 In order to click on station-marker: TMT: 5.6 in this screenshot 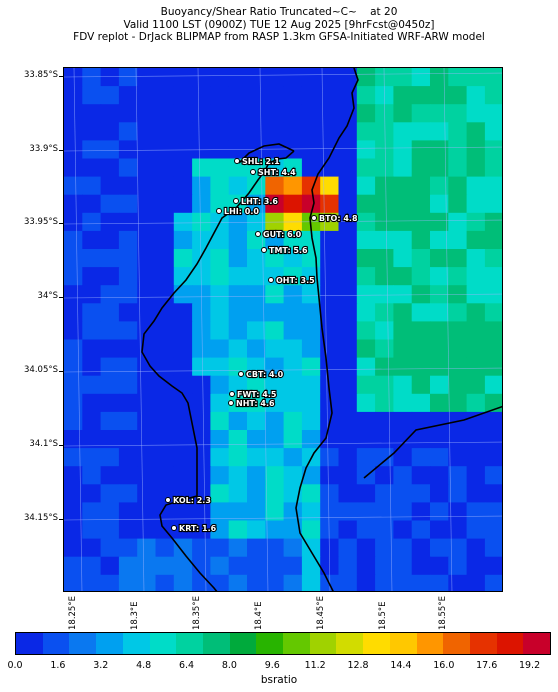, I will do `click(285, 250)`.